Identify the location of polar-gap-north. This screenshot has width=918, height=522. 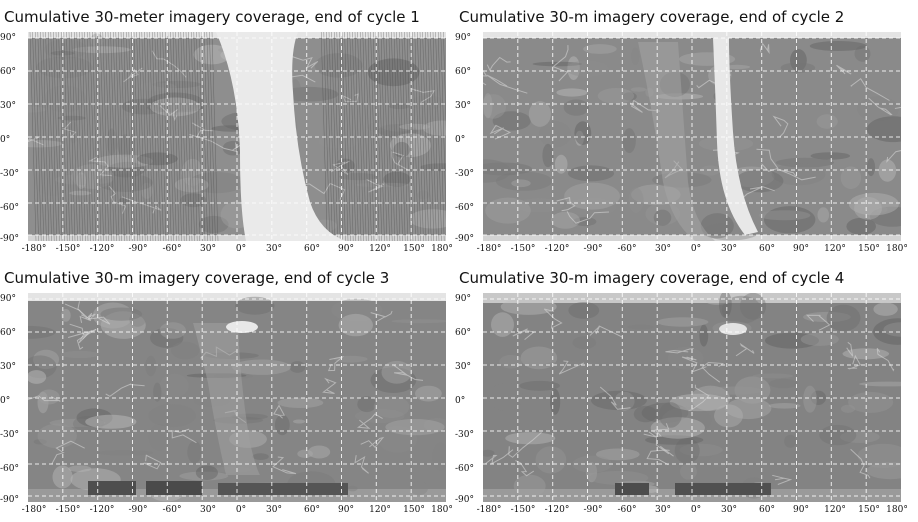
(237, 297).